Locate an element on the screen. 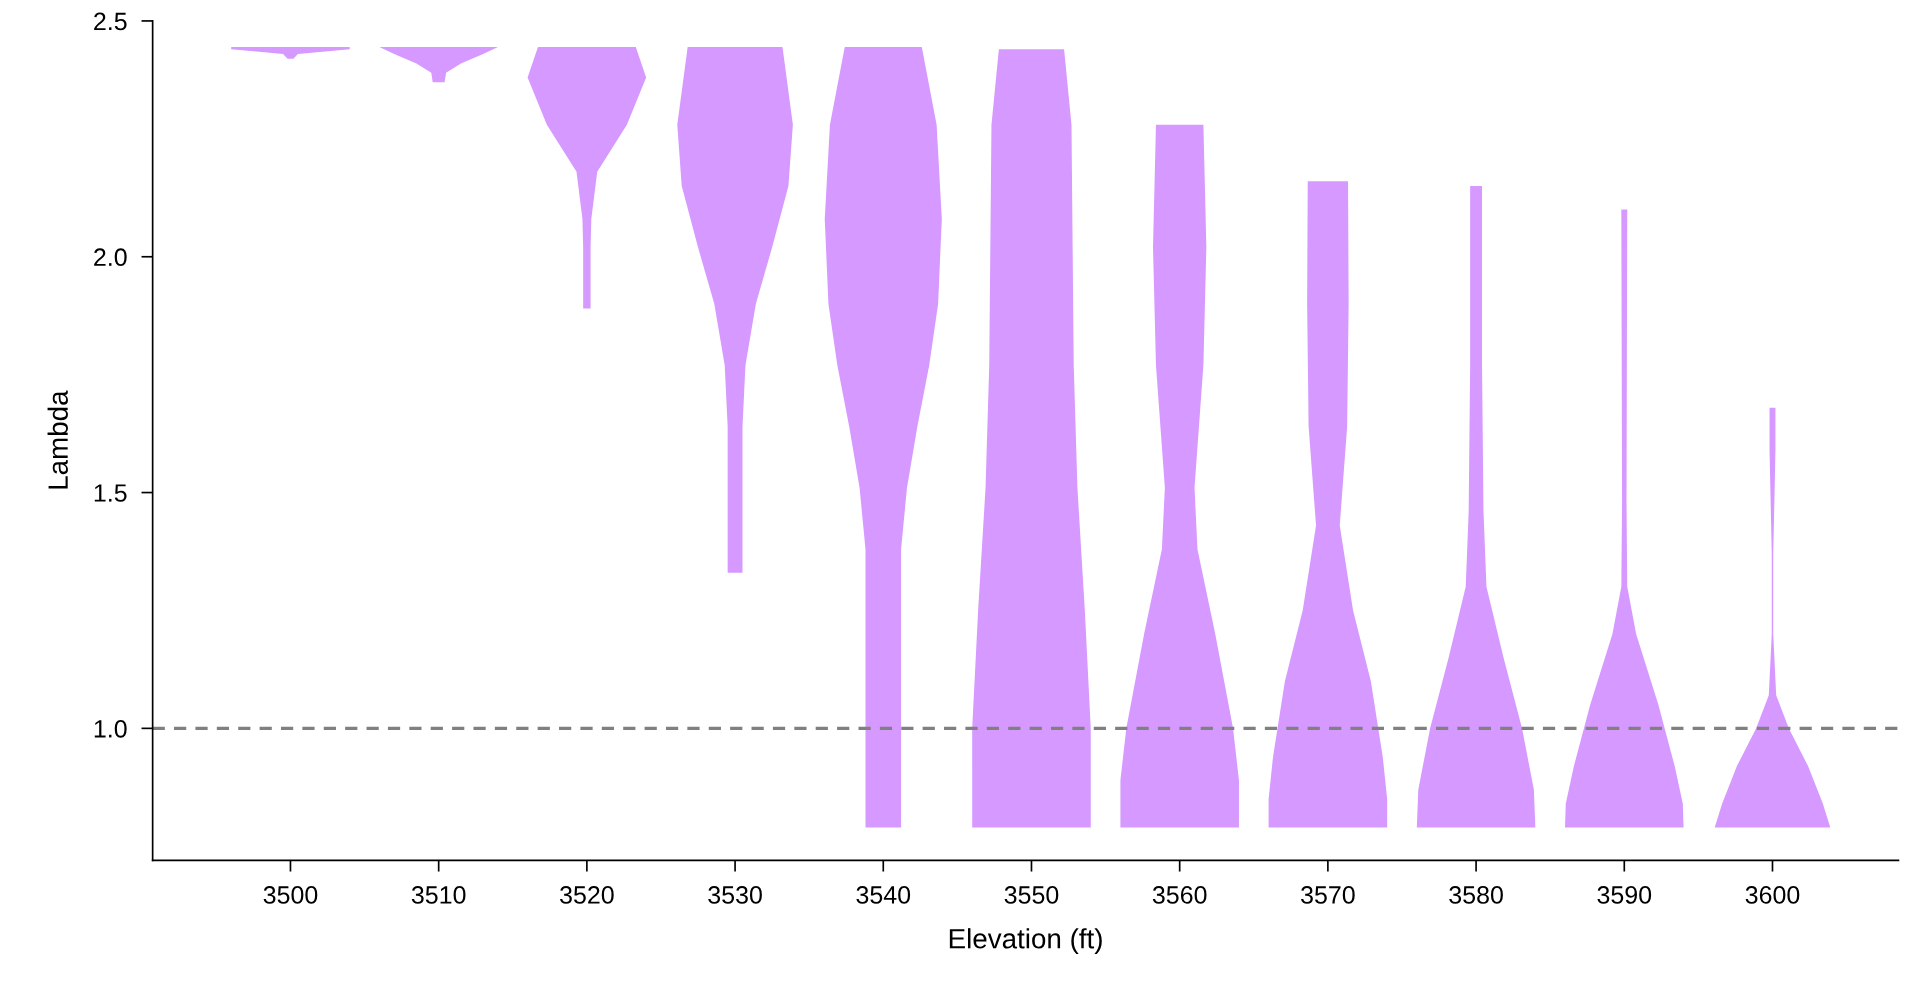 The image size is (1908, 997). y-tick-label: 2.5 is located at coordinates (110, 21).